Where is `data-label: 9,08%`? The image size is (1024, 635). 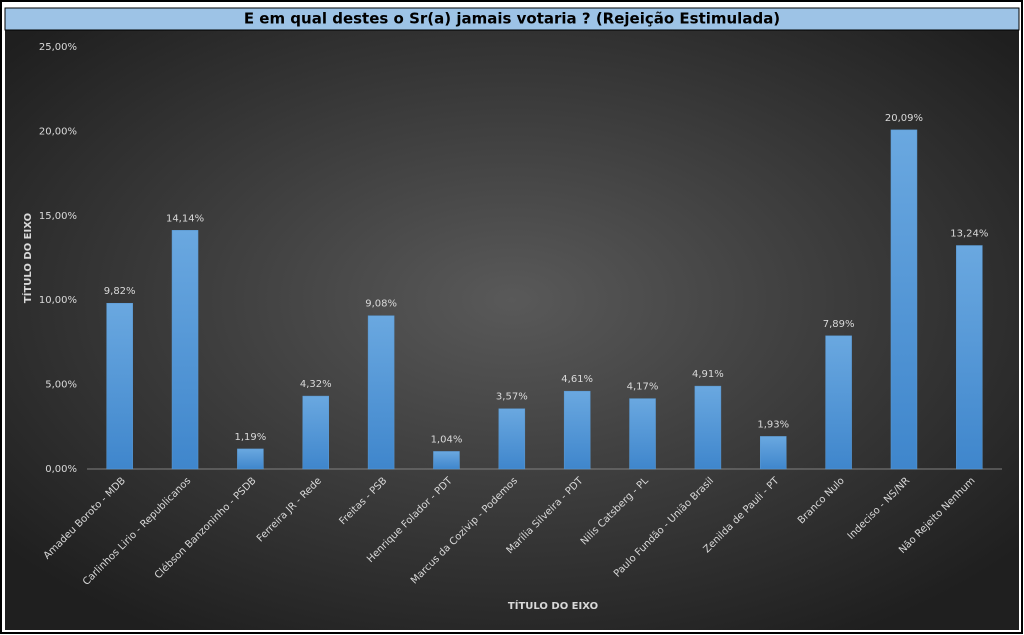
data-label: 9,08% is located at coordinates (381, 304).